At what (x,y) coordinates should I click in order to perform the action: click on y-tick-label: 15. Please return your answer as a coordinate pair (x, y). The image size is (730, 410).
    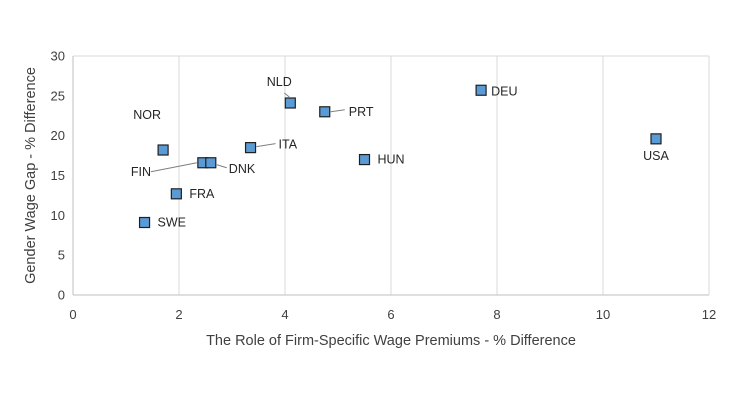
    Looking at the image, I should click on (58, 175).